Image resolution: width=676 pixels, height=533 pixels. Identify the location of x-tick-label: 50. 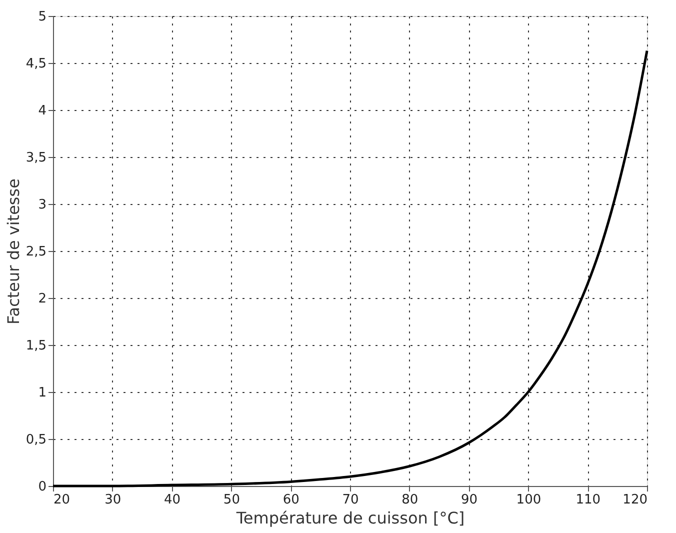
(231, 500).